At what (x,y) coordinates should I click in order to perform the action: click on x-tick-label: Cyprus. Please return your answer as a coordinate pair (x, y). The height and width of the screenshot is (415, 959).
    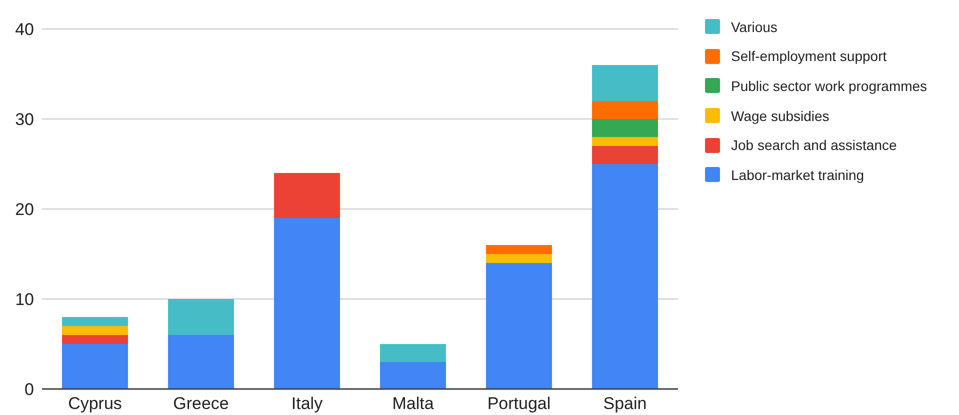
    Looking at the image, I should click on (95, 404).